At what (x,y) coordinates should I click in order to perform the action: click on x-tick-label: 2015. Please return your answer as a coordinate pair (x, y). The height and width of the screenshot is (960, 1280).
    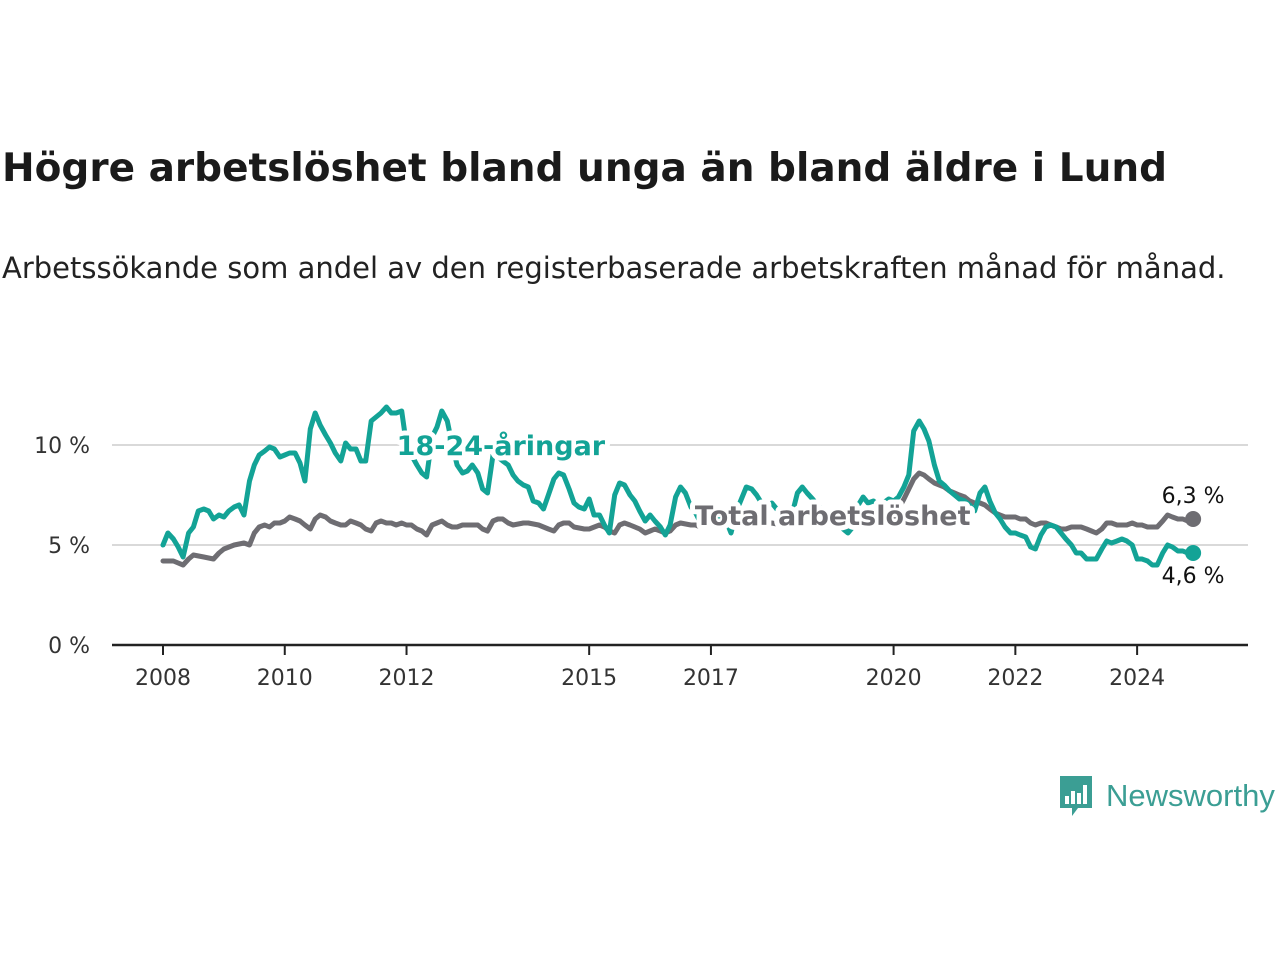
    Looking at the image, I should click on (589, 678).